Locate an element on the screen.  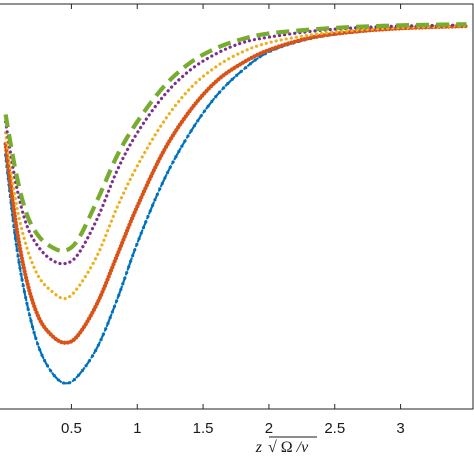
x-tick-label: 2 is located at coordinates (269, 428).